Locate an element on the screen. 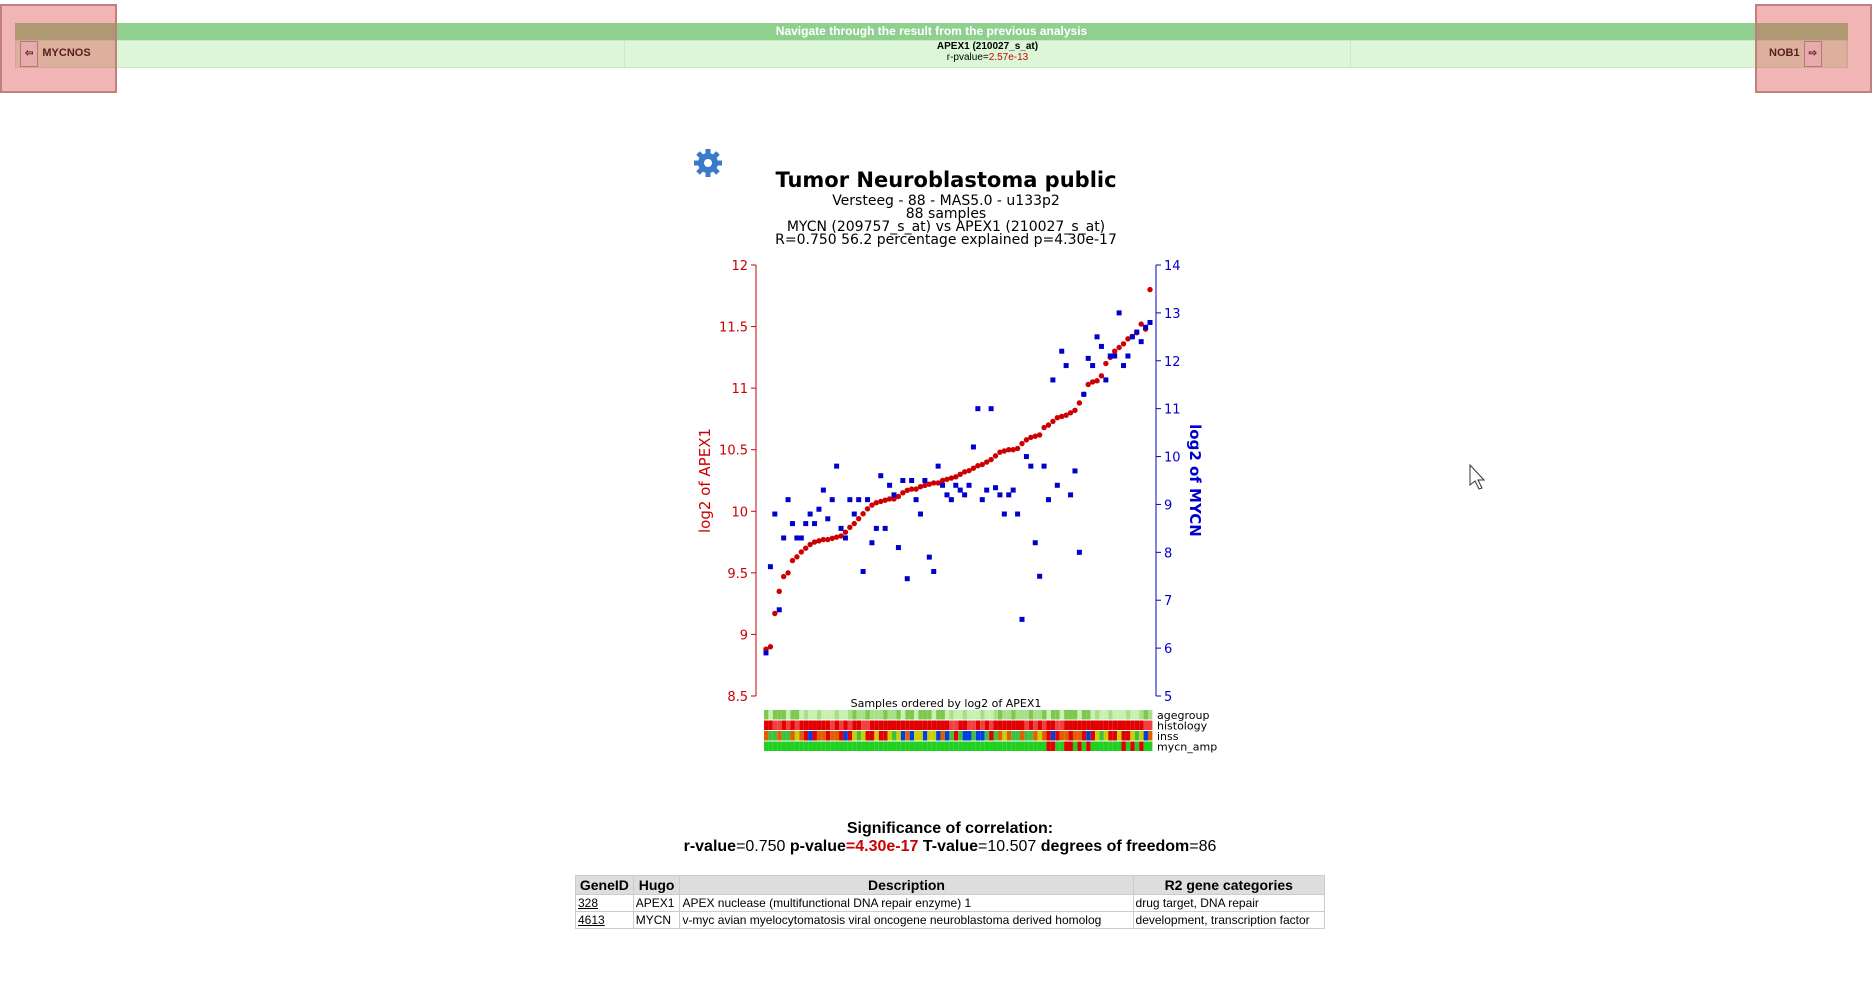 The width and height of the screenshot is (1875, 982). settings-icon is located at coordinates (708, 163).